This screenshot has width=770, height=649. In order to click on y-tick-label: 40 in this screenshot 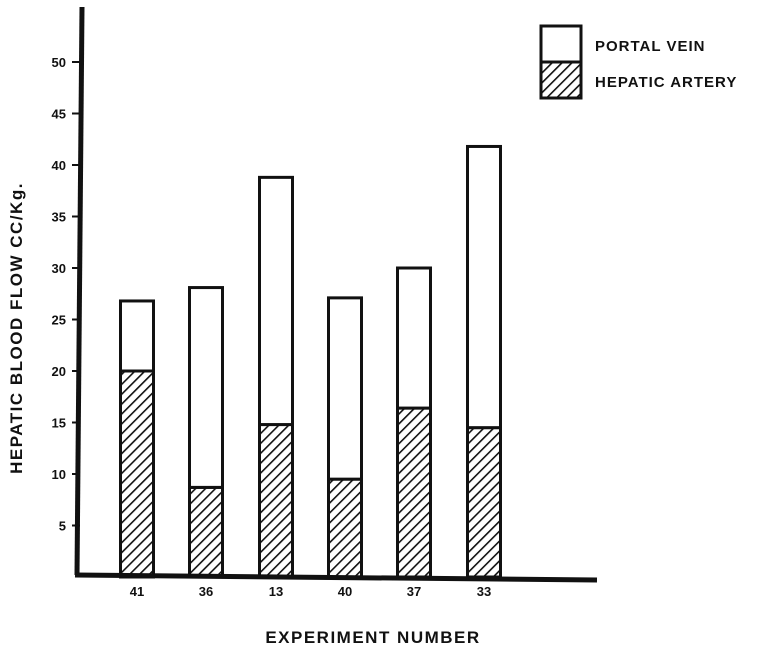, I will do `click(59, 165)`.